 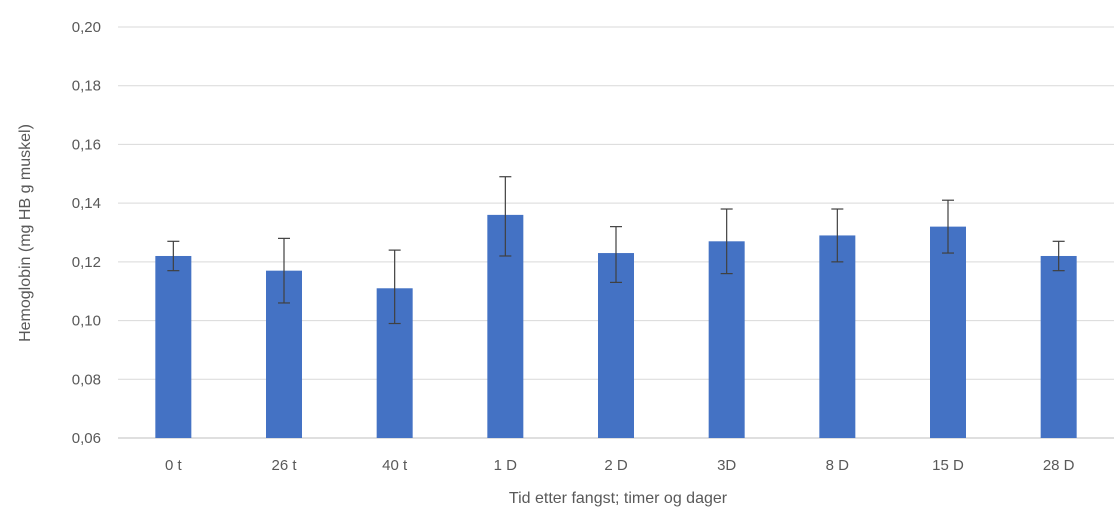 What do you see at coordinates (25, 233) in the screenshot?
I see `y-axis-title: Hemoglobin (mg HB g muskel)` at bounding box center [25, 233].